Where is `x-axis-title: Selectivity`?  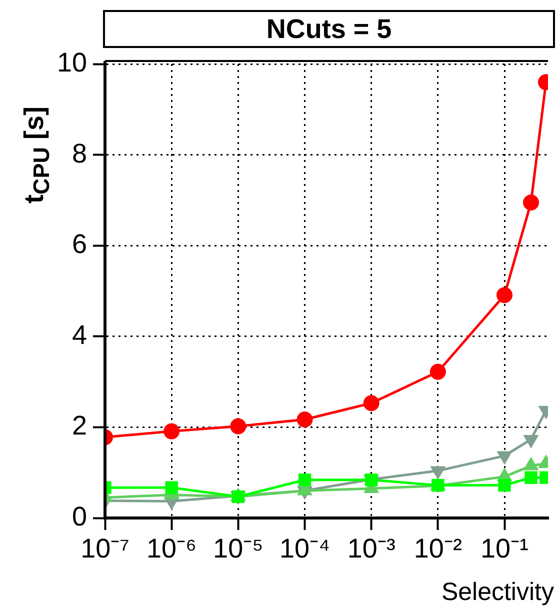
x-axis-title: Selectivity is located at coordinates (497, 592).